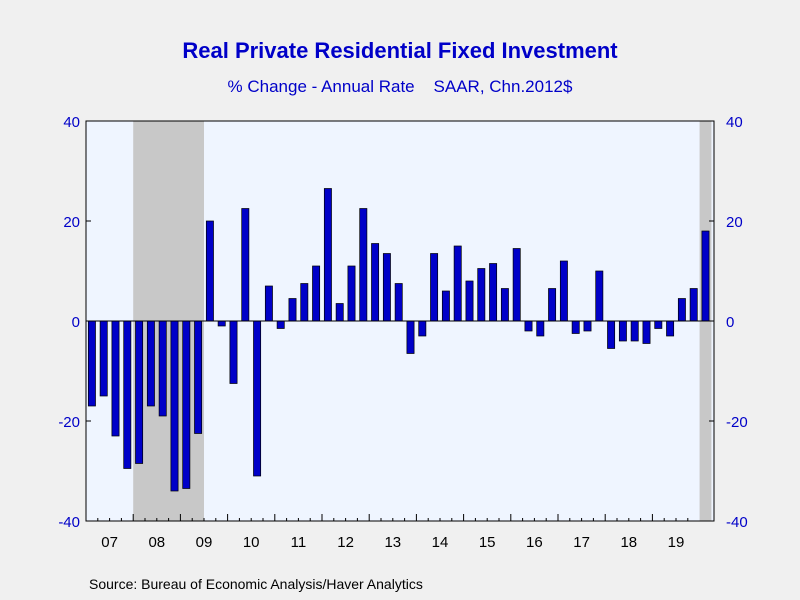 The width and height of the screenshot is (800, 600). What do you see at coordinates (392, 542) in the screenshot?
I see `x-tick-label: 13` at bounding box center [392, 542].